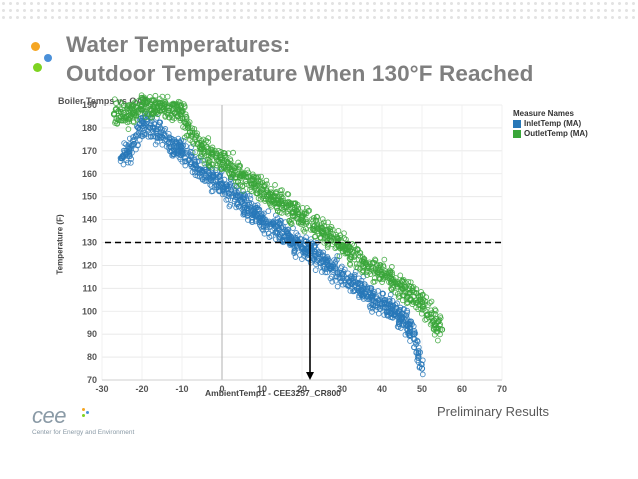 This screenshot has width=638, height=479. Describe the element at coordinates (300, 73) in the screenshot. I see `slide-title-line-2: Outdoor Temperature When 130°F Reached` at that location.